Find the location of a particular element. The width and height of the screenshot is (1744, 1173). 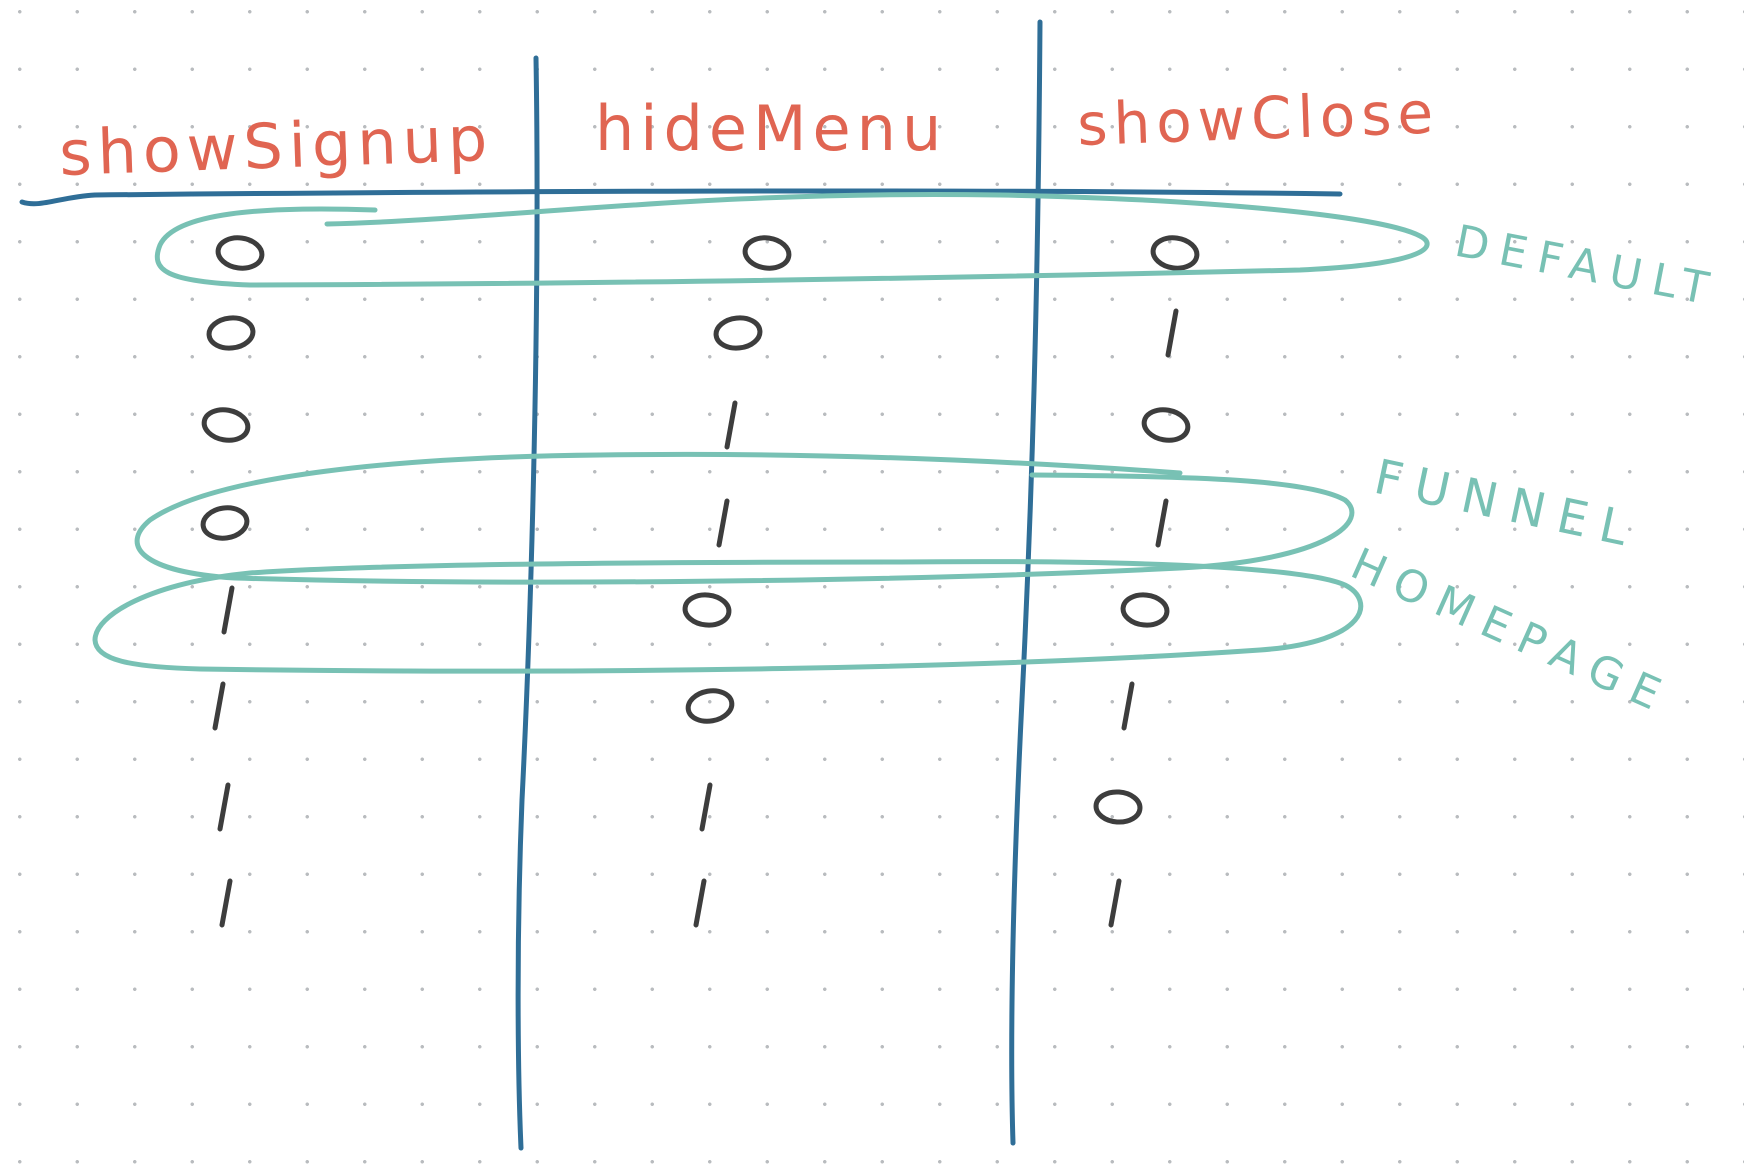

mark-showClose-row-4-off is located at coordinates (1162, 523).